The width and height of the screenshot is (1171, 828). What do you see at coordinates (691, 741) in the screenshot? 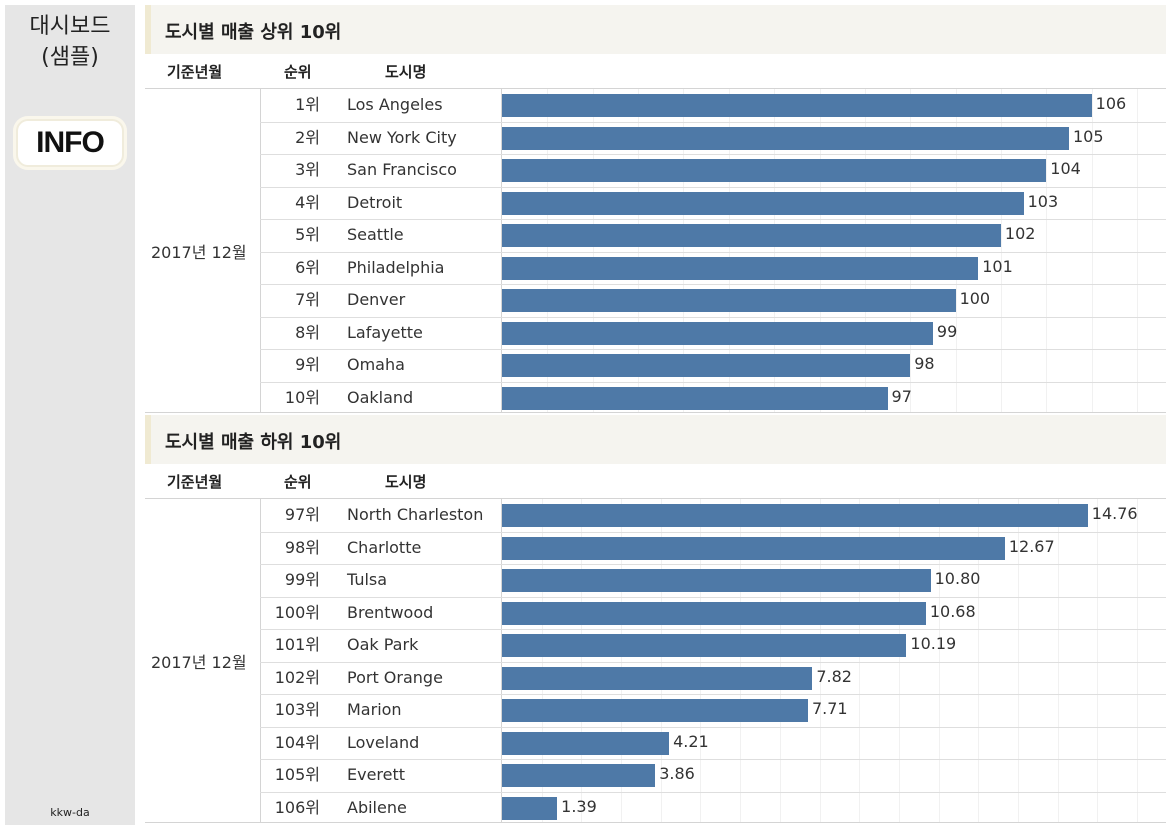
I see `data-label: 4.21` at bounding box center [691, 741].